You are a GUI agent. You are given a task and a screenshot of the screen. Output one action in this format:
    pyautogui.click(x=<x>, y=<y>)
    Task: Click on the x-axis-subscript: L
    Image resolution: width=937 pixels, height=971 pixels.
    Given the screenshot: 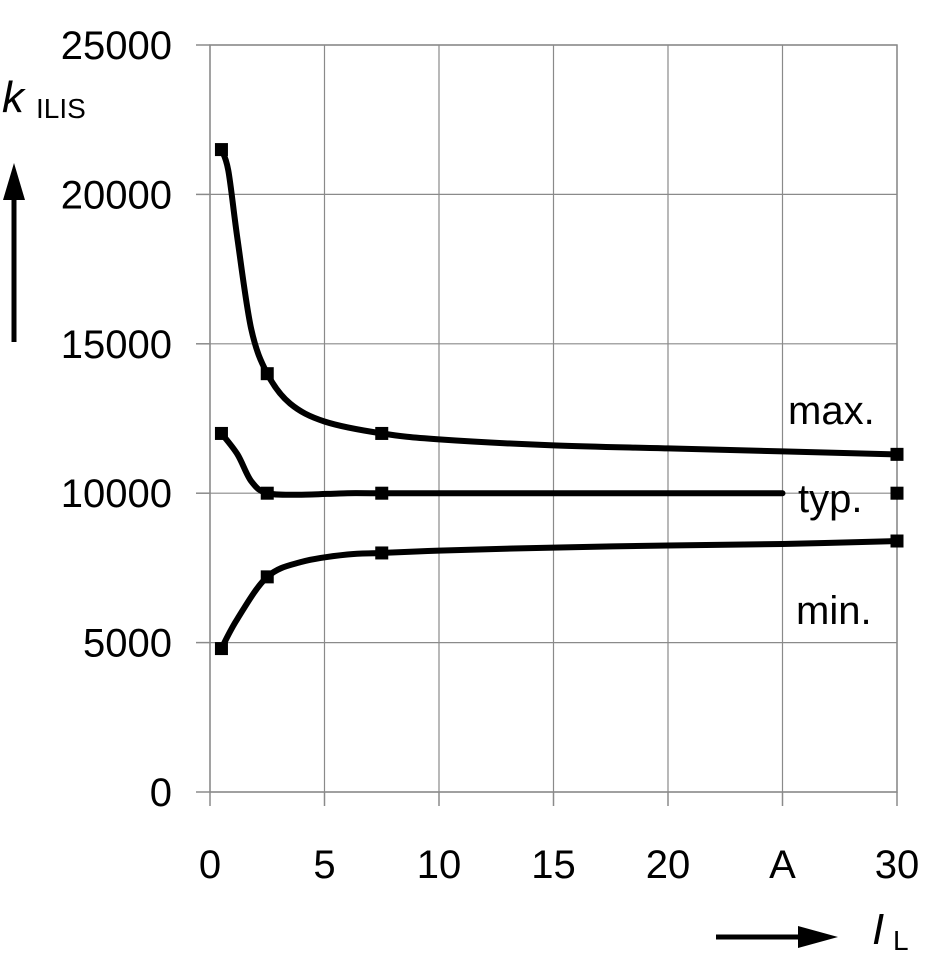 What is the action you would take?
    pyautogui.click(x=901, y=940)
    